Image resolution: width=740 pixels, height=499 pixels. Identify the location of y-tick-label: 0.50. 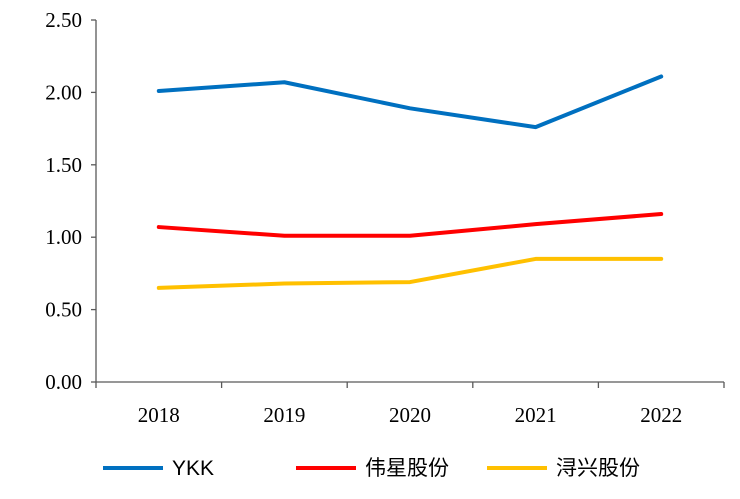
(63, 310).